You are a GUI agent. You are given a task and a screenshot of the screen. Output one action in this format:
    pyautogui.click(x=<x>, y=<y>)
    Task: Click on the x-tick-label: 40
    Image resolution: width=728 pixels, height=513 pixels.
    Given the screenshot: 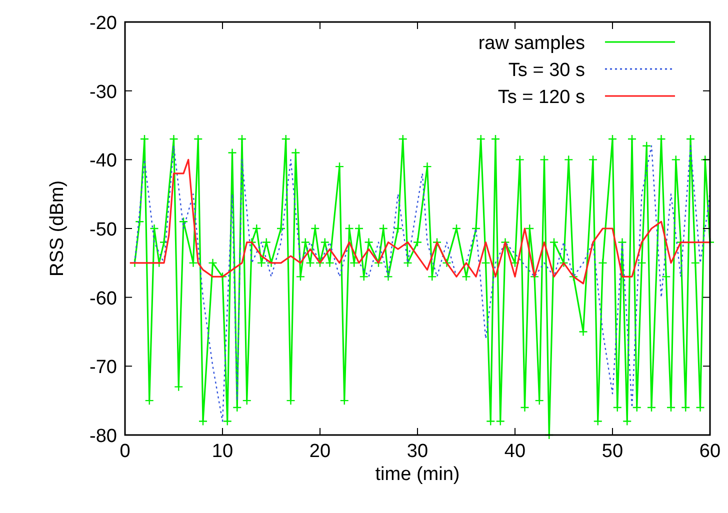 What is the action you would take?
    pyautogui.click(x=515, y=451)
    